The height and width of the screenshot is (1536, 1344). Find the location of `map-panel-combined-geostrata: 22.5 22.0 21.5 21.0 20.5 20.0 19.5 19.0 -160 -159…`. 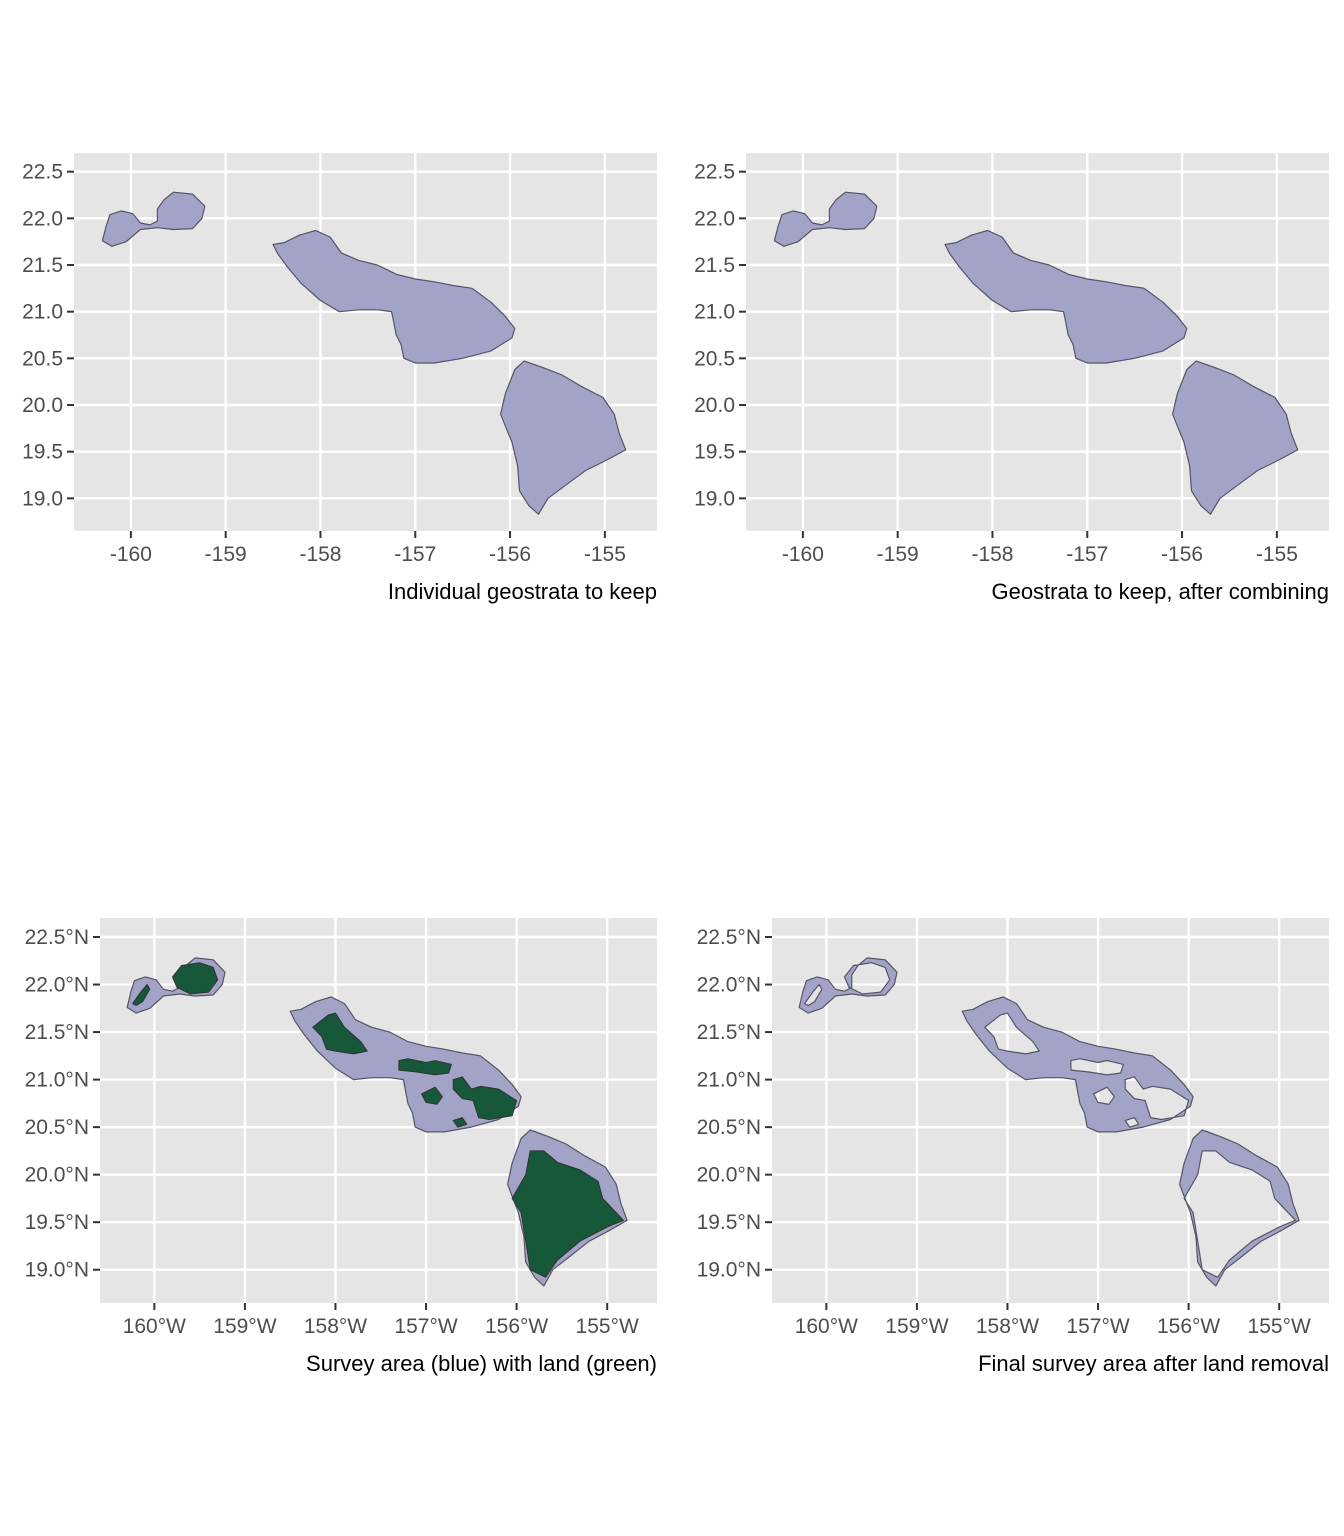

map-panel-combined-geostrata: 22.5 22.0 21.5 21.0 20.5 20.0 19.5 19.0 -160 -159… is located at coordinates (1011, 378).